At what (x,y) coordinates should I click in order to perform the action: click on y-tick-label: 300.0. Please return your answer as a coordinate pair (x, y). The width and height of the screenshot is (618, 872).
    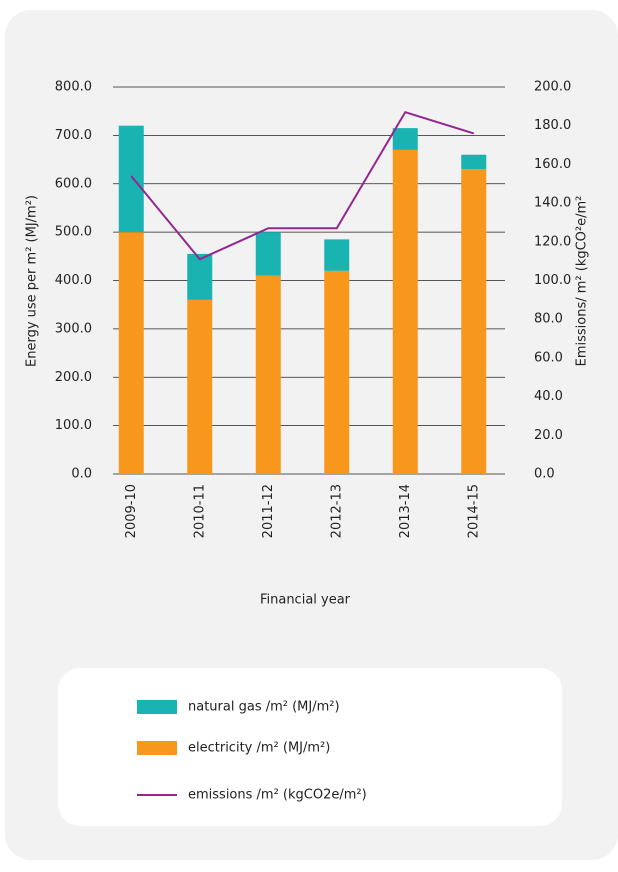
    Looking at the image, I should click on (73, 328).